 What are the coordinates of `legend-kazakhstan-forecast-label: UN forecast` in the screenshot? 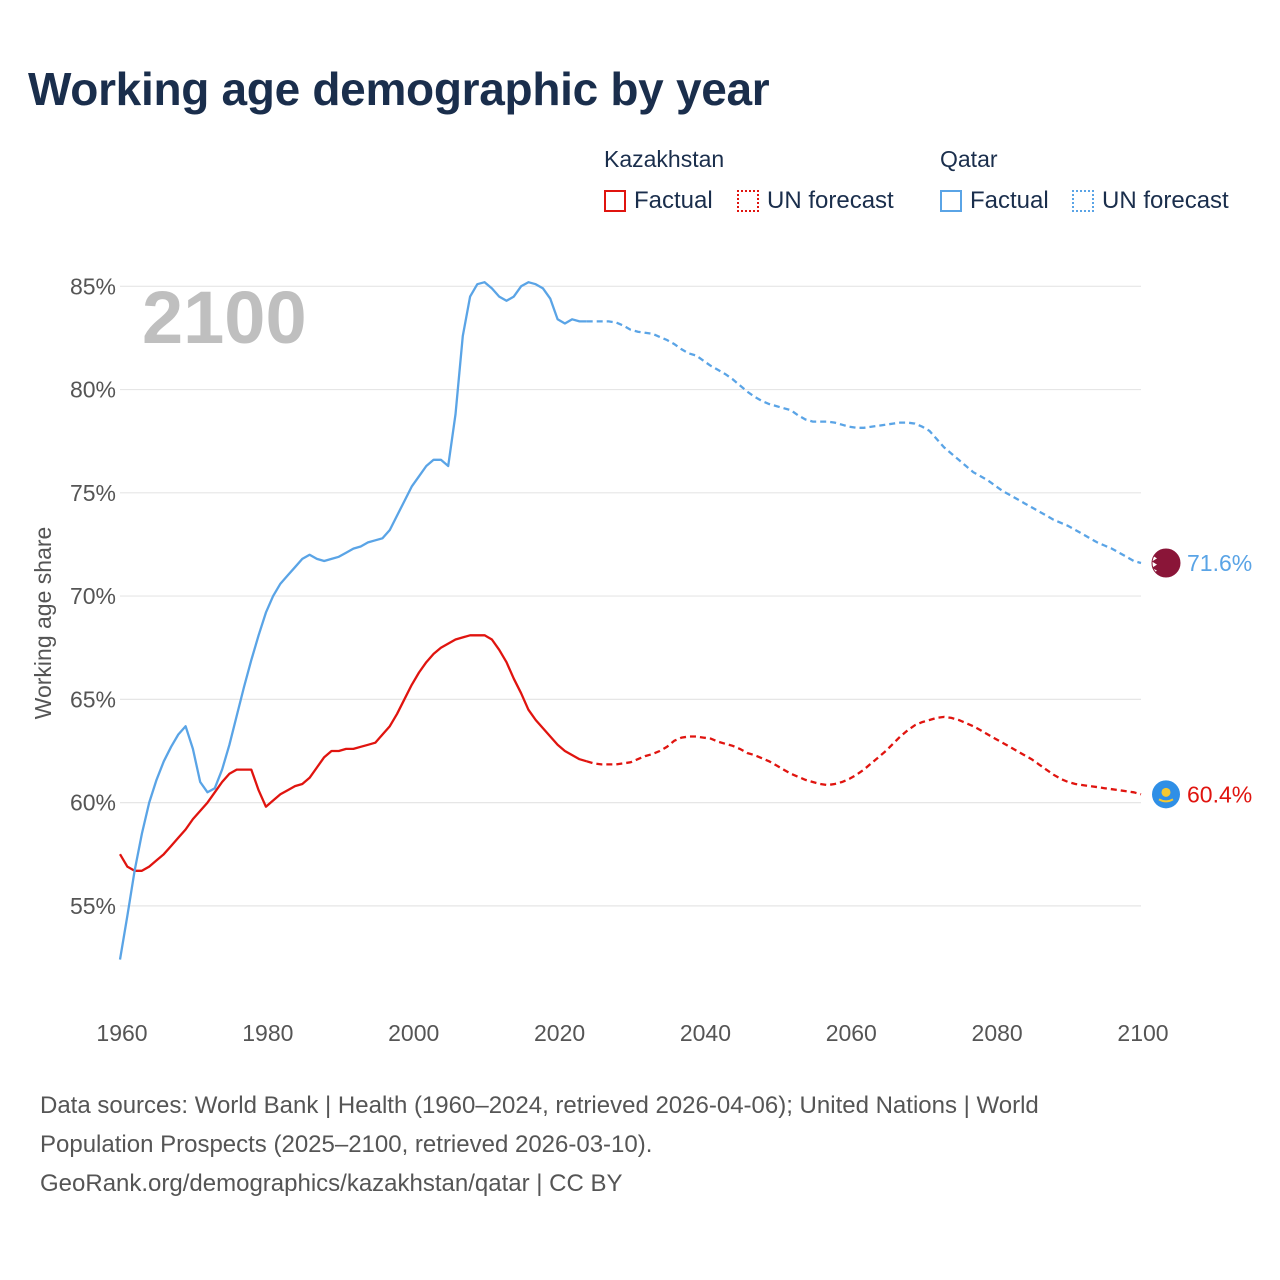 It's located at (830, 200).